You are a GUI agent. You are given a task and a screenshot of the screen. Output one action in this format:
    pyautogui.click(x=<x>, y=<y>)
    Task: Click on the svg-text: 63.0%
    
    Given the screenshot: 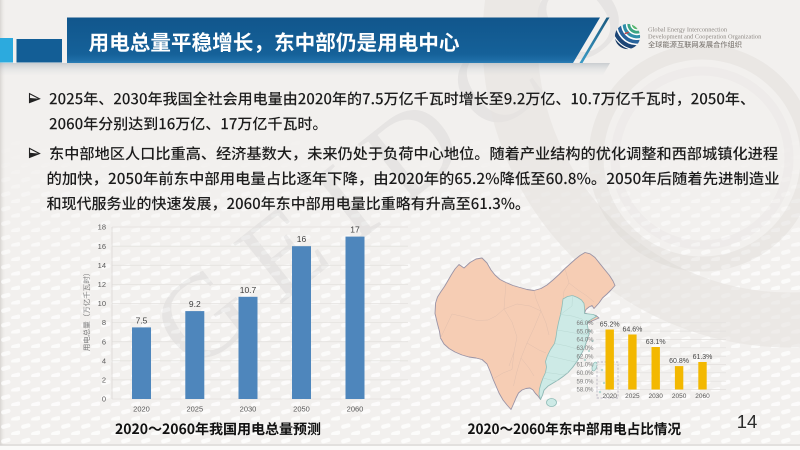 What is the action you would take?
    pyautogui.click(x=585, y=349)
    